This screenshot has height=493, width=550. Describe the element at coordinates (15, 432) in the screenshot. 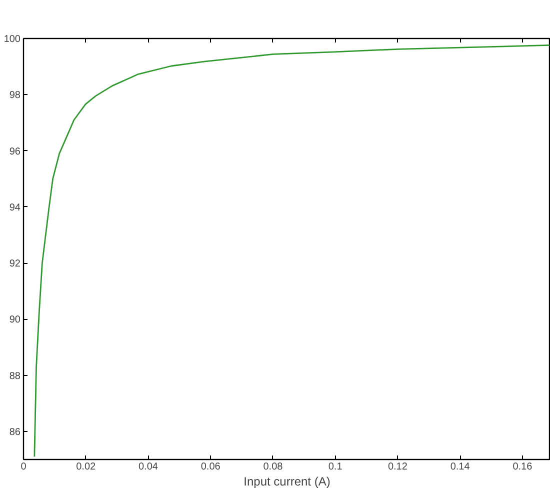

I see `y-tick-label: 86` at that location.